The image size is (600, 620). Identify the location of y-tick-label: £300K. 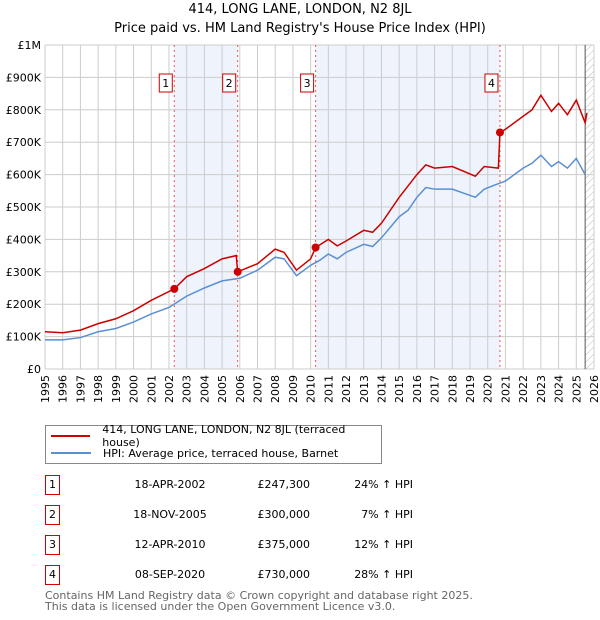
(24, 272).